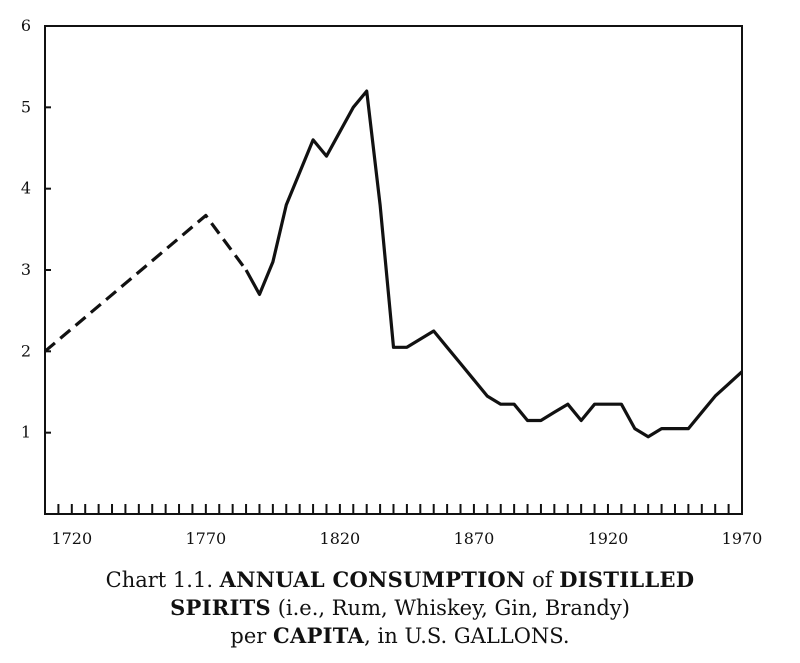  I want to click on x-tick-label: 1820, so click(340, 538).